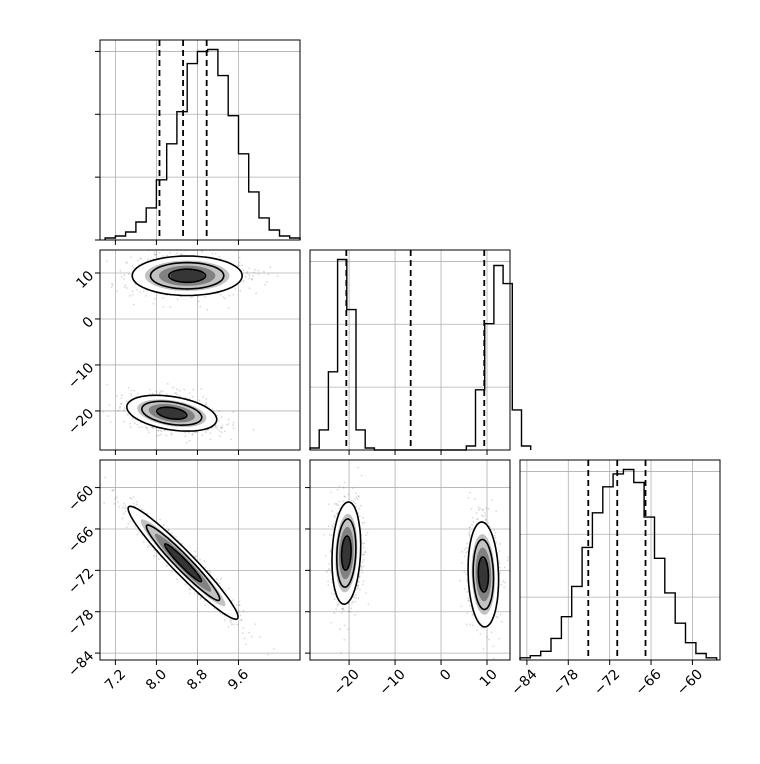 The width and height of the screenshot is (760, 764). What do you see at coordinates (81, 376) in the screenshot?
I see `y-tick-label: −10` at bounding box center [81, 376].